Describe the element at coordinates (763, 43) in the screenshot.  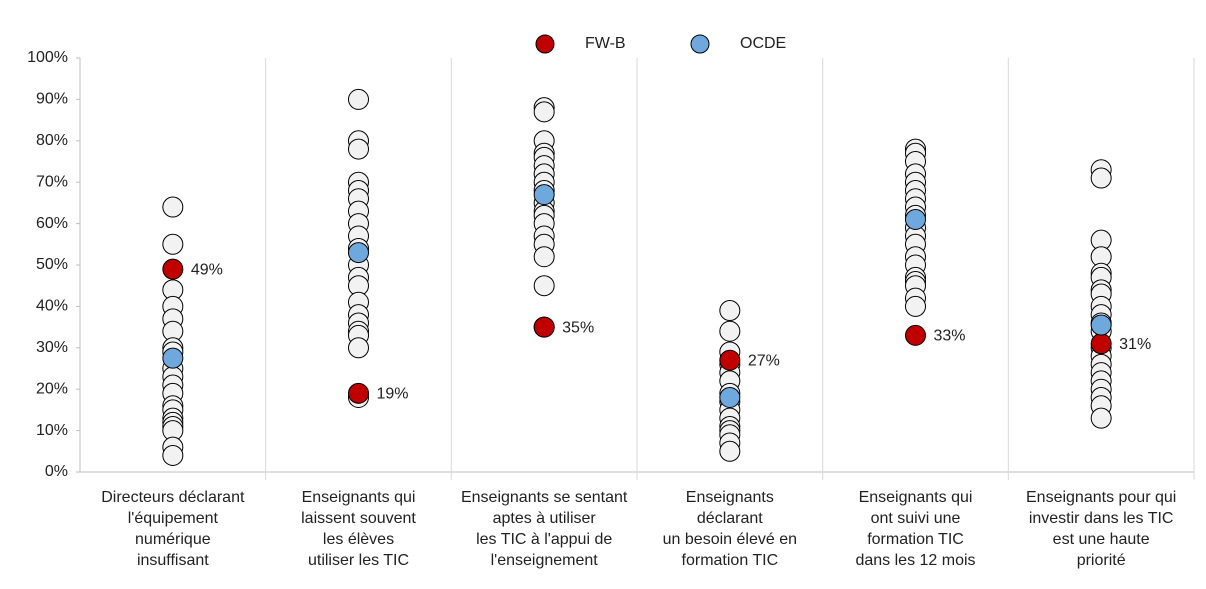
I see `legend-label: OCDE` at that location.